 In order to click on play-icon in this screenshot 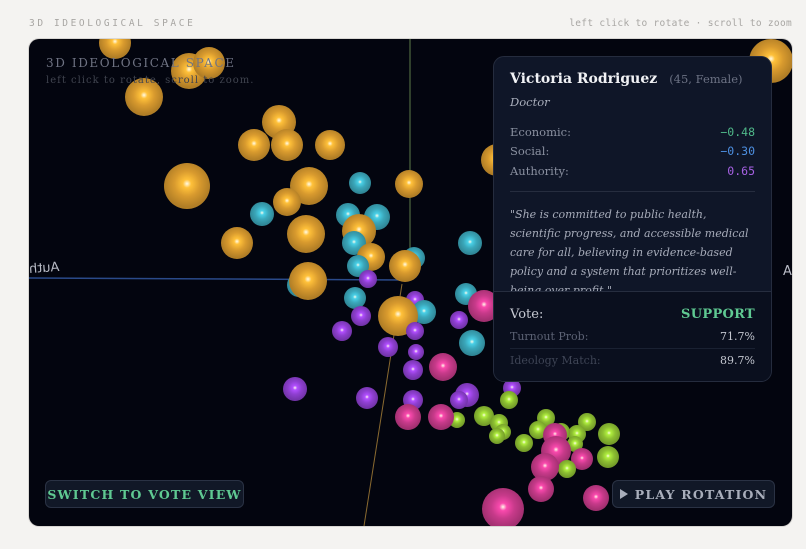, I will do `click(623, 494)`.